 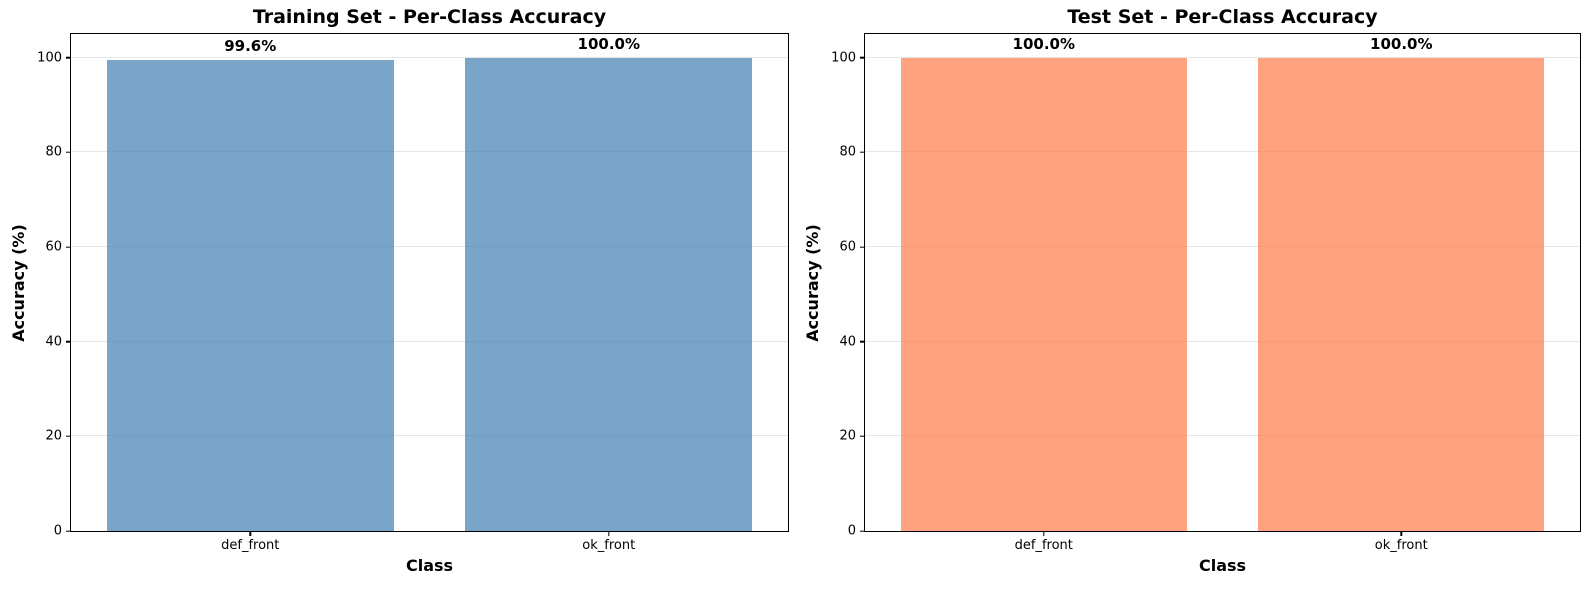 I want to click on bar-value-label-def_front: 100.0%, so click(x=1043, y=43).